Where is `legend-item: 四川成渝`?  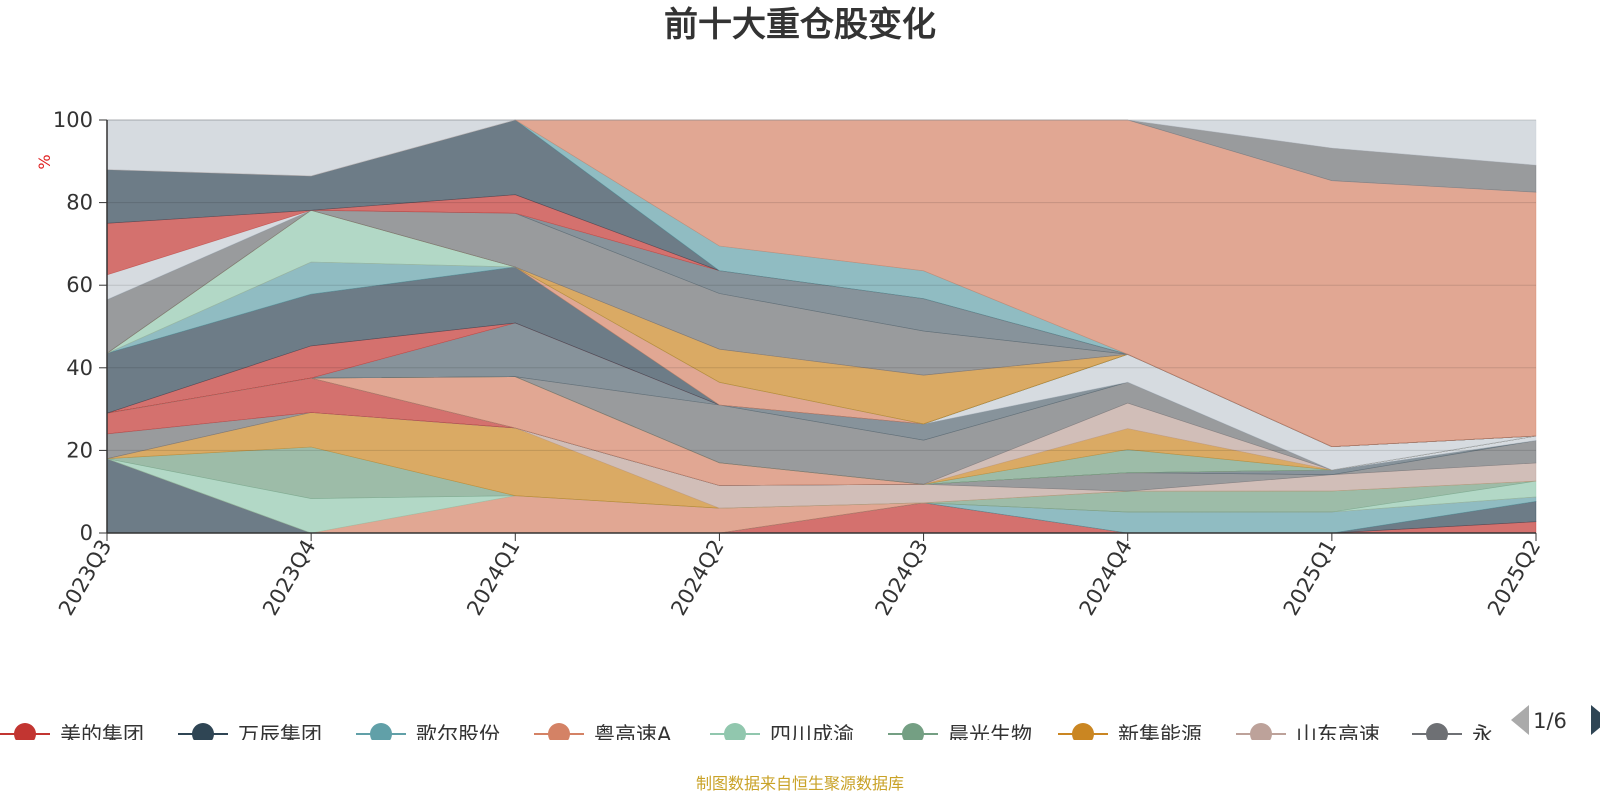
legend-item: 四川成渝 is located at coordinates (782, 735).